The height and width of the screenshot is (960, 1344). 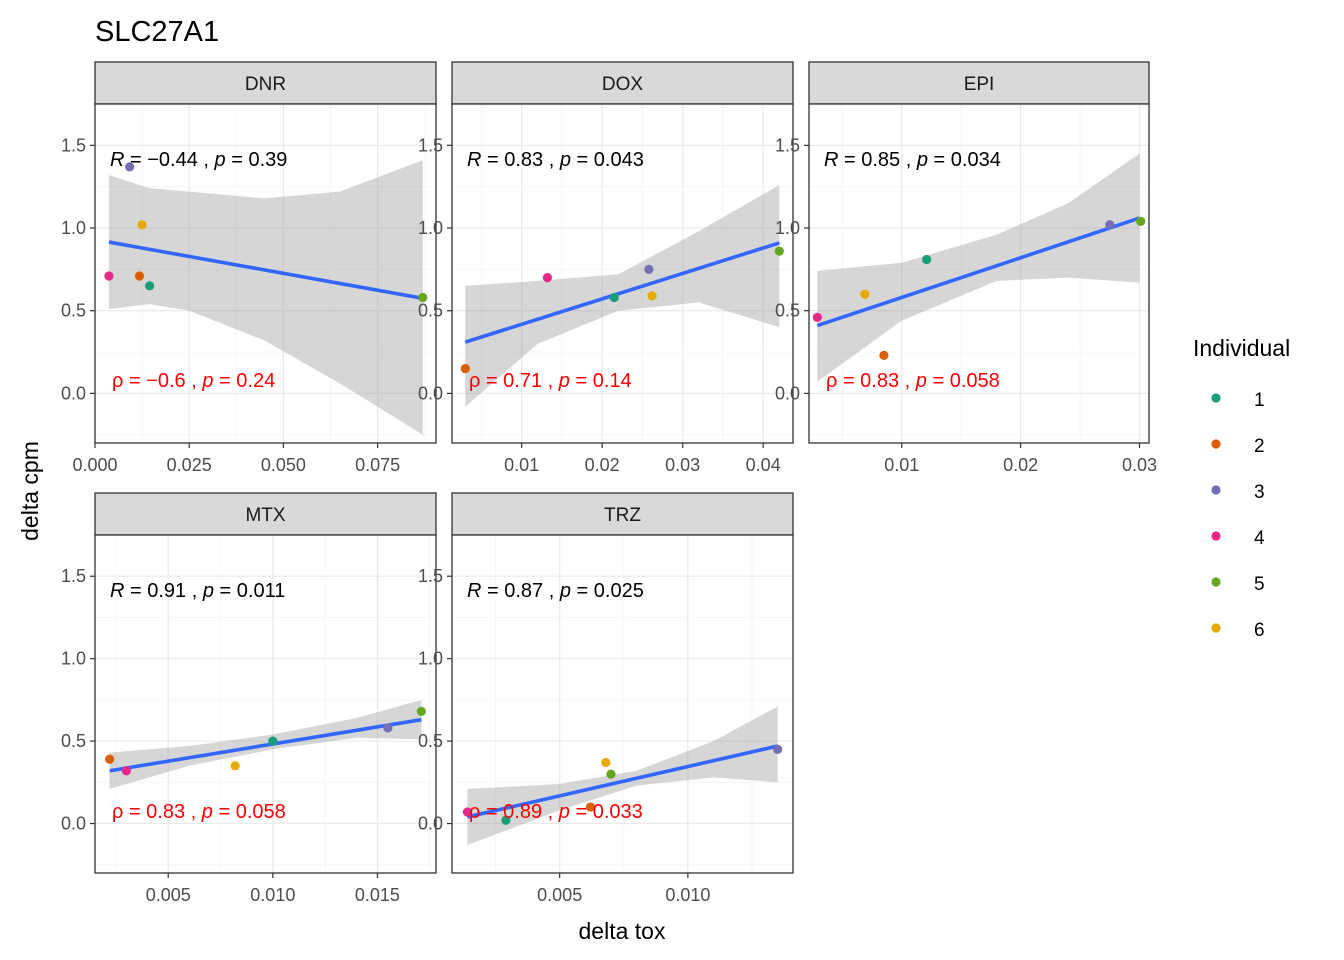 I want to click on spearman-rho-value: = 0.71 ,, so click(x=519, y=381).